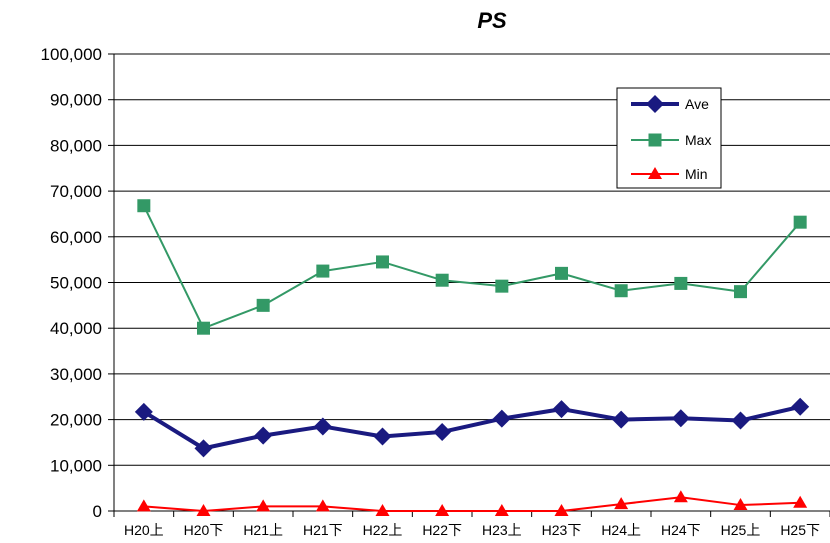  I want to click on x-tick-label: H22下, so click(442, 530).